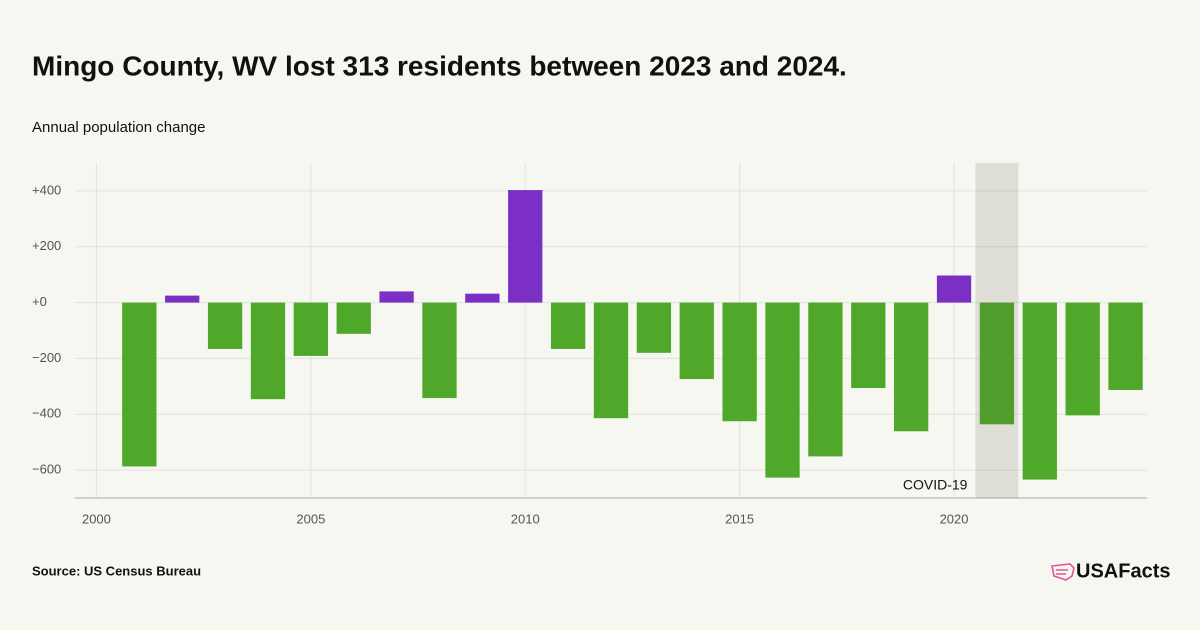 This screenshot has width=1200, height=630. Describe the element at coordinates (935, 485) in the screenshot. I see `shaded-region-label: COVID-19` at that location.